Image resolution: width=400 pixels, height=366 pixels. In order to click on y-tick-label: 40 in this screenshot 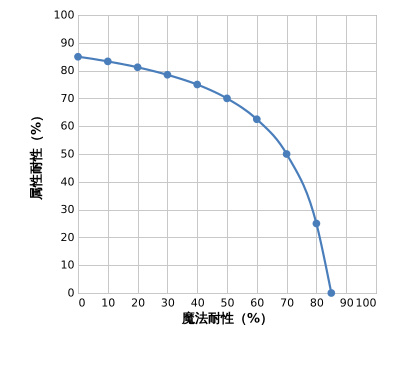, I will do `click(67, 181)`.